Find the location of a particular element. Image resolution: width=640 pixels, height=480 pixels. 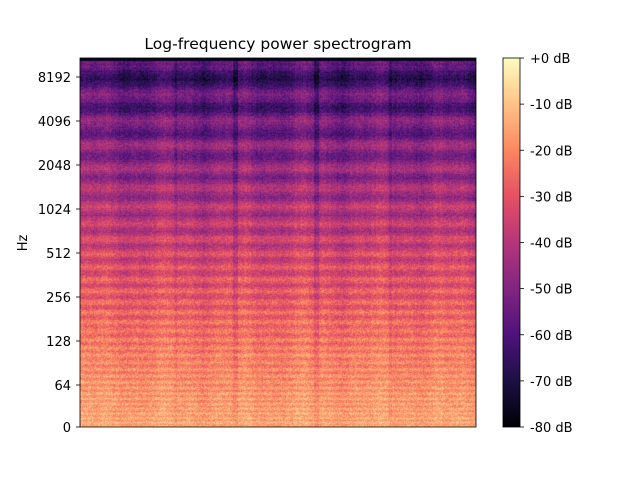

colorbar-gradient is located at coordinates (511, 242).